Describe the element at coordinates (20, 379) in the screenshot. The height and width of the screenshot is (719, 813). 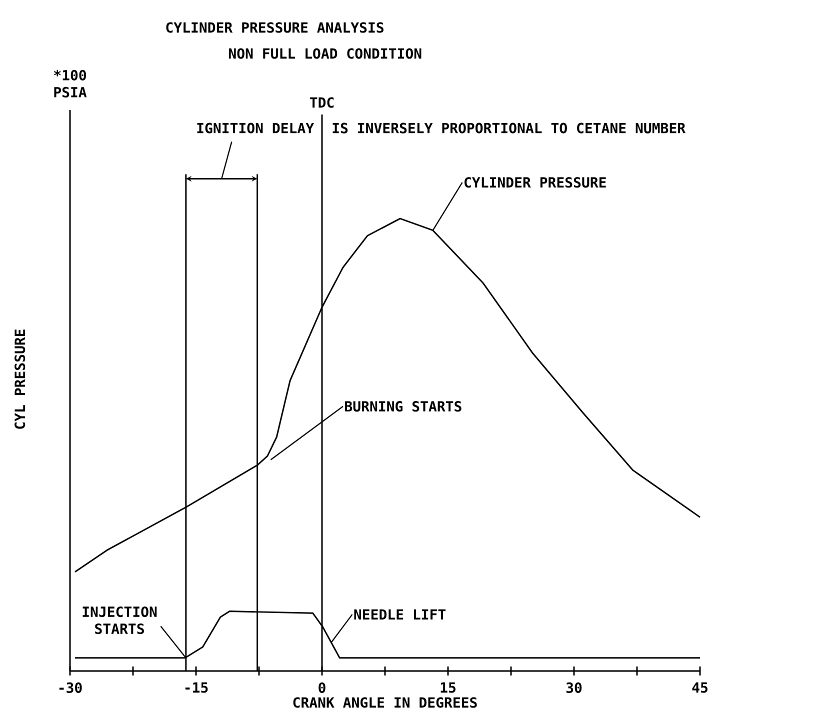
I see `y-axis-title: CYL PRESSURE` at that location.